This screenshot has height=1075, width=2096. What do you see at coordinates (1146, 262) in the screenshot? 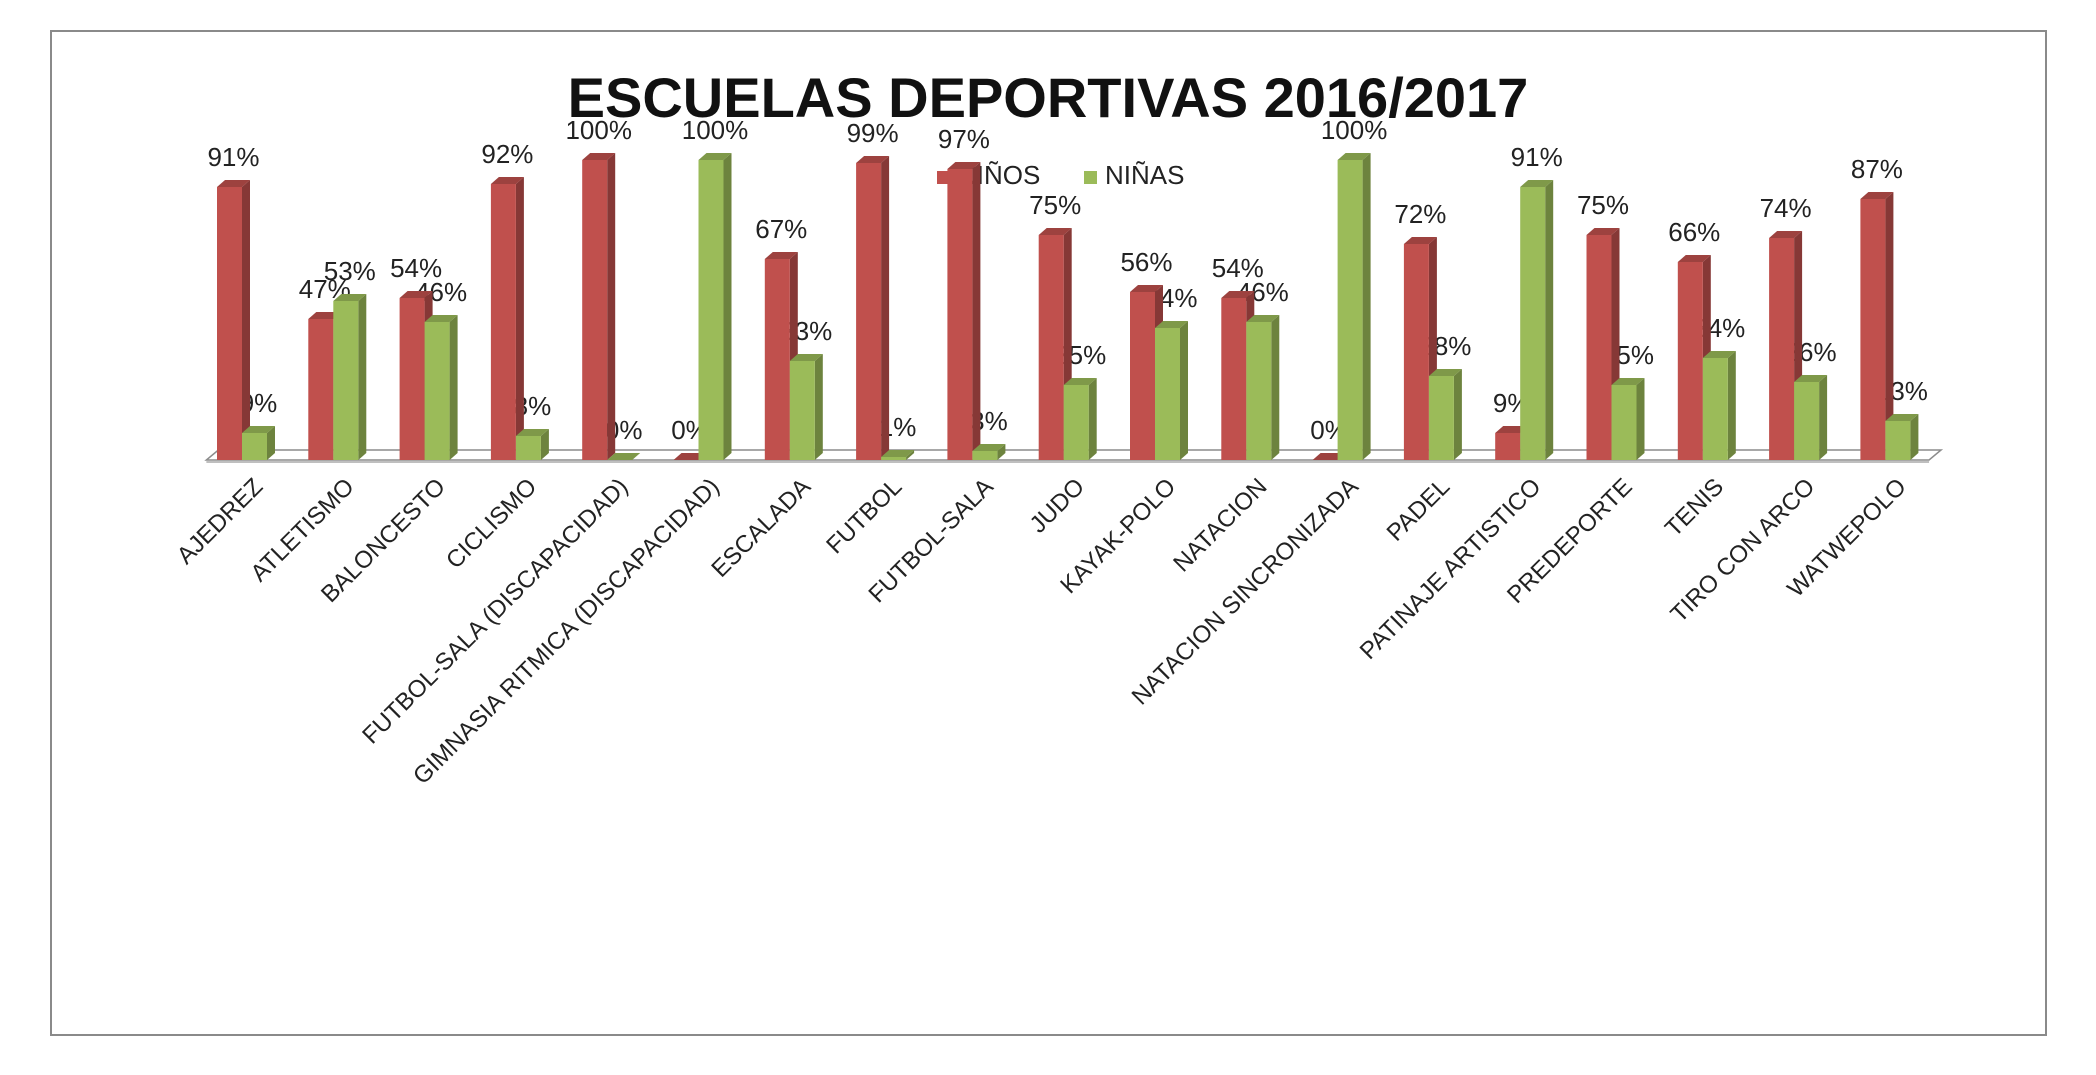
I see `data-label-ninos-10: 56%` at bounding box center [1146, 262].